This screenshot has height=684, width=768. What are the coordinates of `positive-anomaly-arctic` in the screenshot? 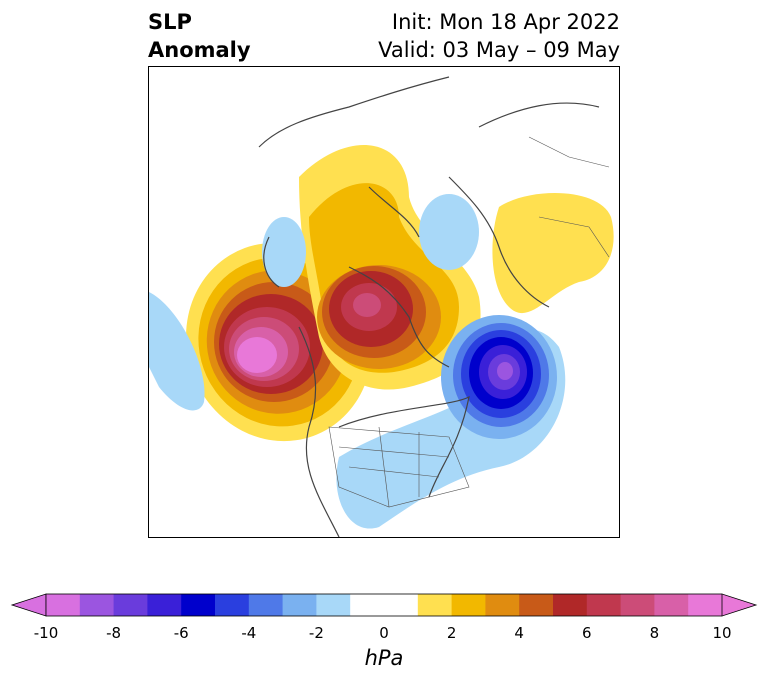 It's located at (390, 267).